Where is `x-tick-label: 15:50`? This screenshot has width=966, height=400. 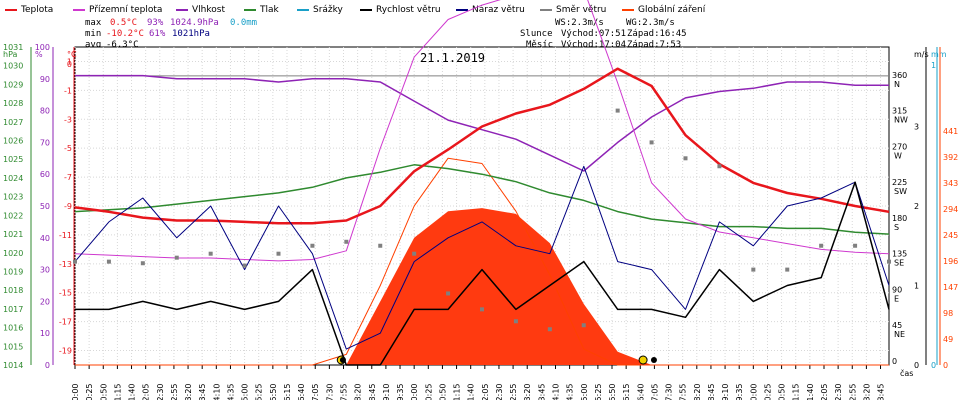
x-tick-label: 15:50 is located at coordinates (612, 391).